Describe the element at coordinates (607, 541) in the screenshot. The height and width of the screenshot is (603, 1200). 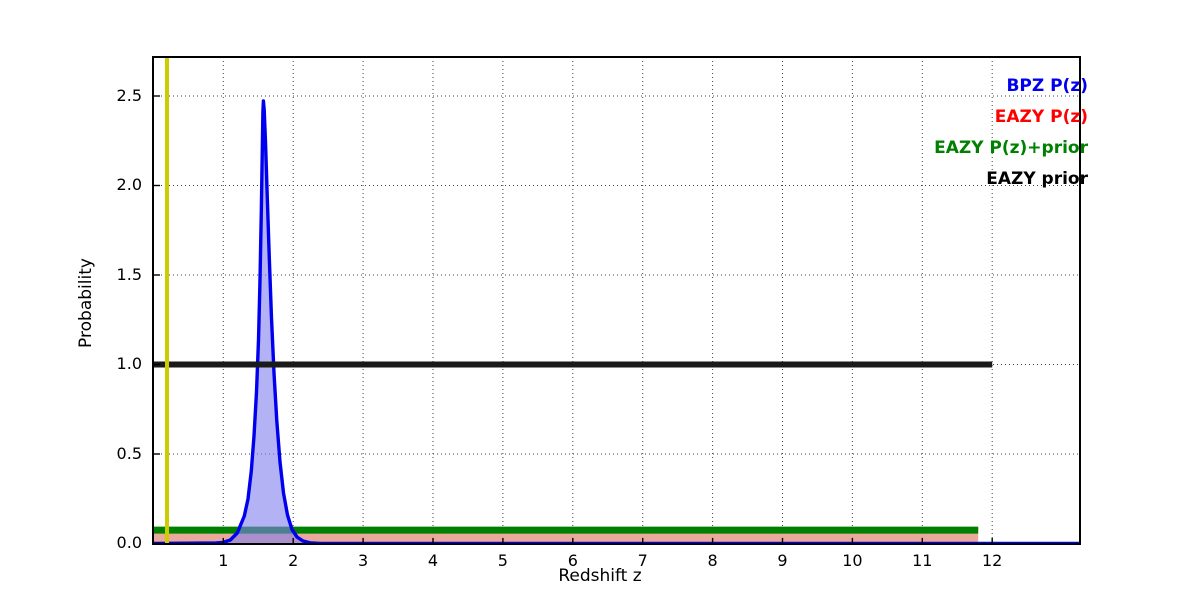
I see `x-tick-marks` at that location.